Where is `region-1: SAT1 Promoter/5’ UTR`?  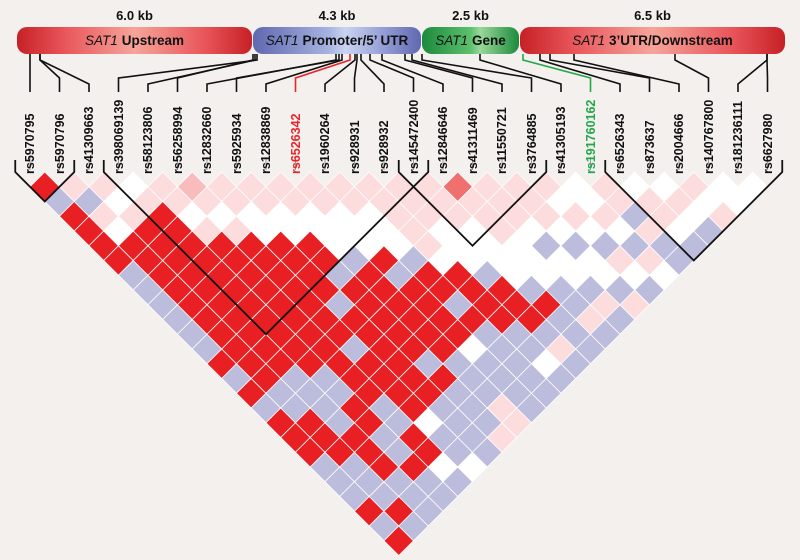
region-1: SAT1 Promoter/5’ UTR is located at coordinates (337, 40).